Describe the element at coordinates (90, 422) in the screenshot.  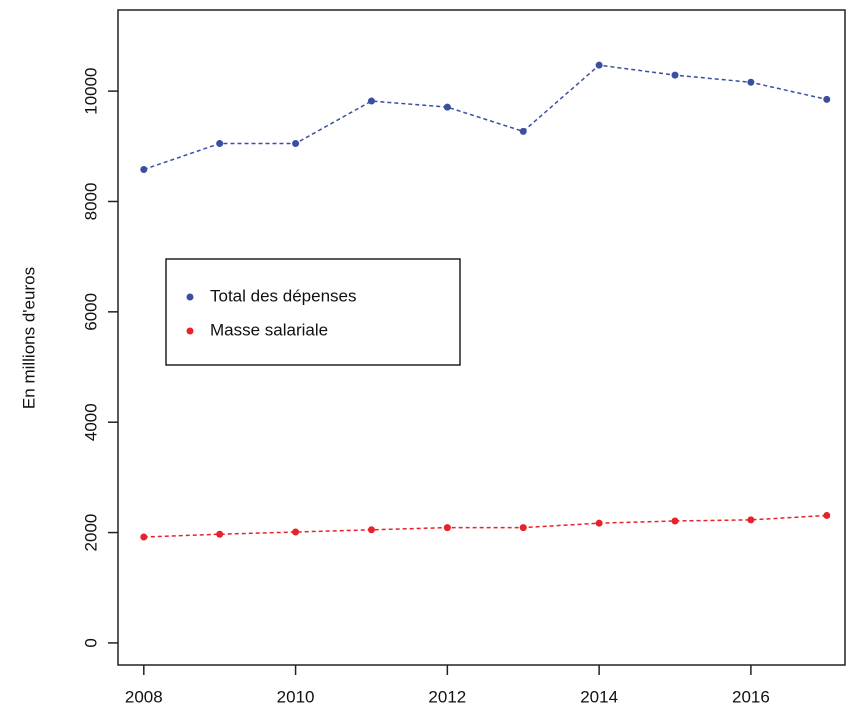
I see `y-tick-label: 4000` at that location.